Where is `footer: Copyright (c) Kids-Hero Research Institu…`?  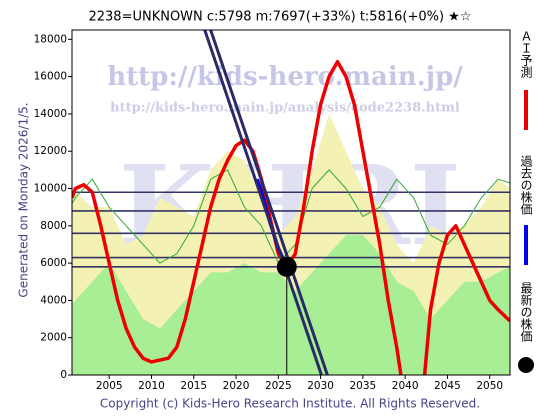 footer: Copyright (c) Kids-Hero Research Institu… is located at coordinates (290, 404).